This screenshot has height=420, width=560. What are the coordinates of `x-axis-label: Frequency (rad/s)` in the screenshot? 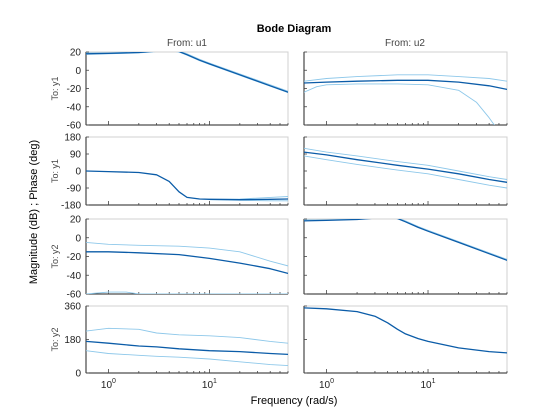 It's located at (294, 401).